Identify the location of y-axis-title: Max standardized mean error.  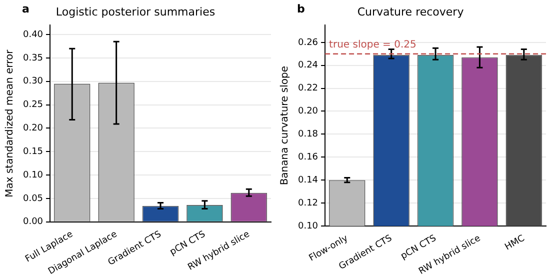
(10, 123).